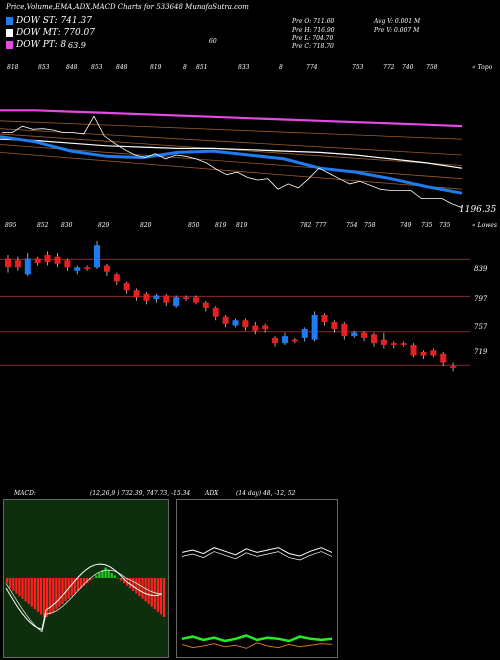 The image size is (500, 660). Describe the element at coordinates (482, 67) in the screenshot. I see `volume-axis-label: « Topo` at that location.